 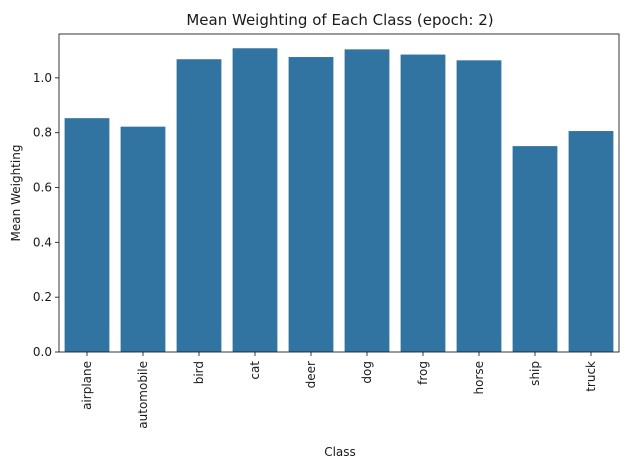 I want to click on bar-ship, so click(x=535, y=249).